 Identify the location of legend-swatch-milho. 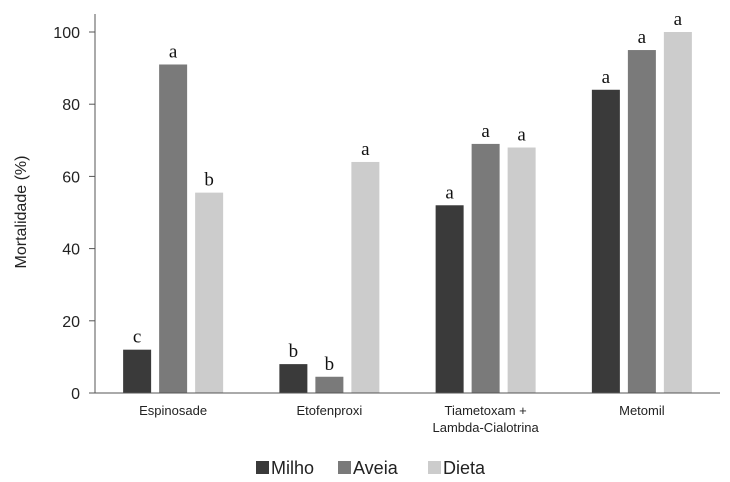
(262, 467).